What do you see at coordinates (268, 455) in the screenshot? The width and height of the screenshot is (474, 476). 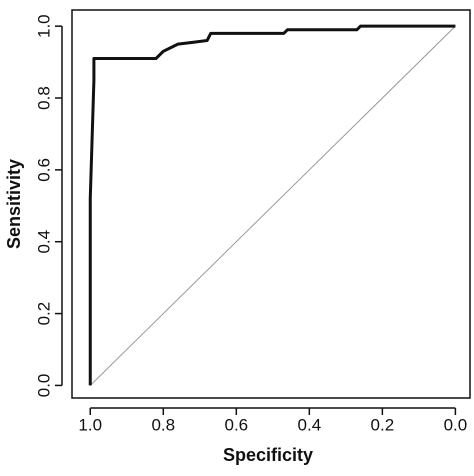 I see `x-axis-title: Specificity` at bounding box center [268, 455].